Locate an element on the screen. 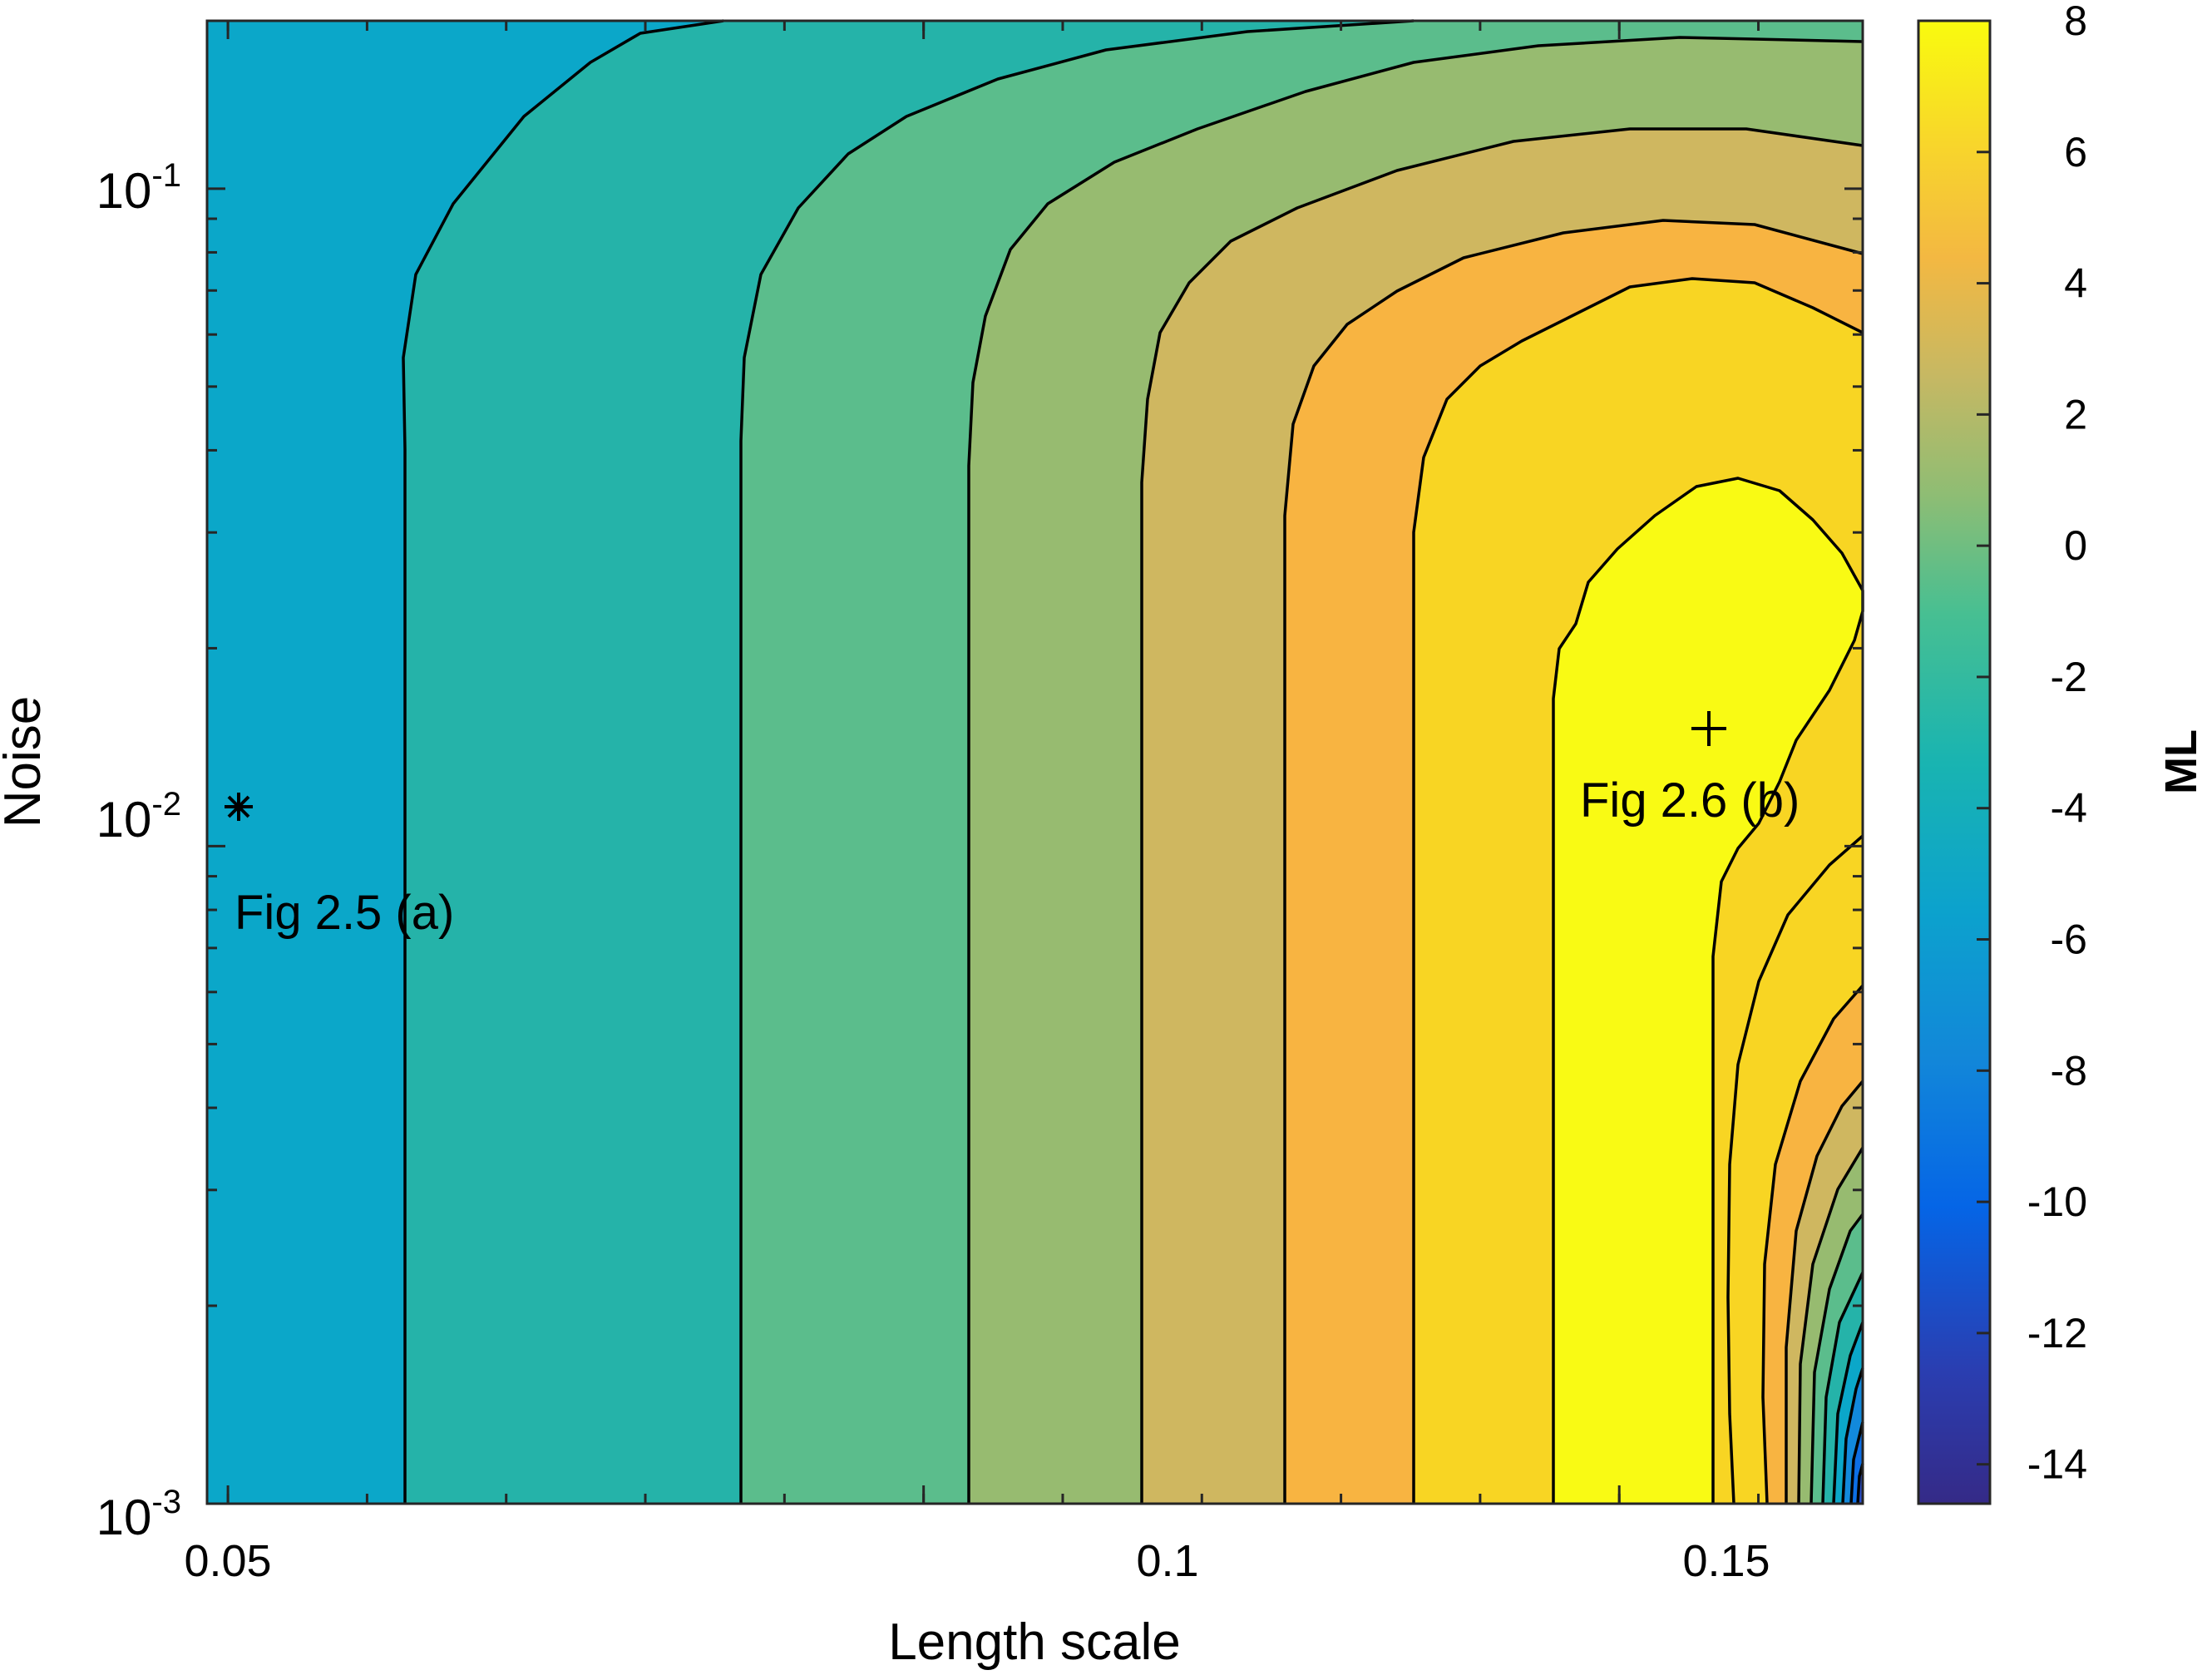 The width and height of the screenshot is (2202, 1680). colorbar-gradient is located at coordinates (1954, 762).